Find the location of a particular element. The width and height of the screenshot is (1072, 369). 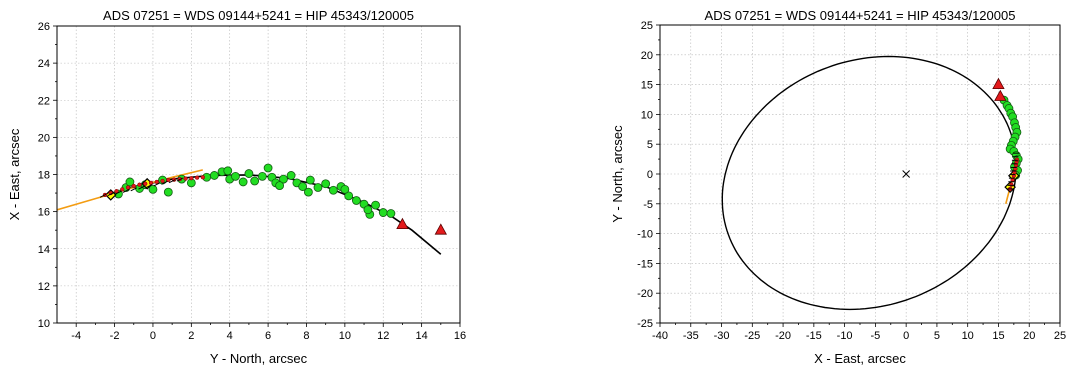

x-tick-label: 20 is located at coordinates (1029, 336).